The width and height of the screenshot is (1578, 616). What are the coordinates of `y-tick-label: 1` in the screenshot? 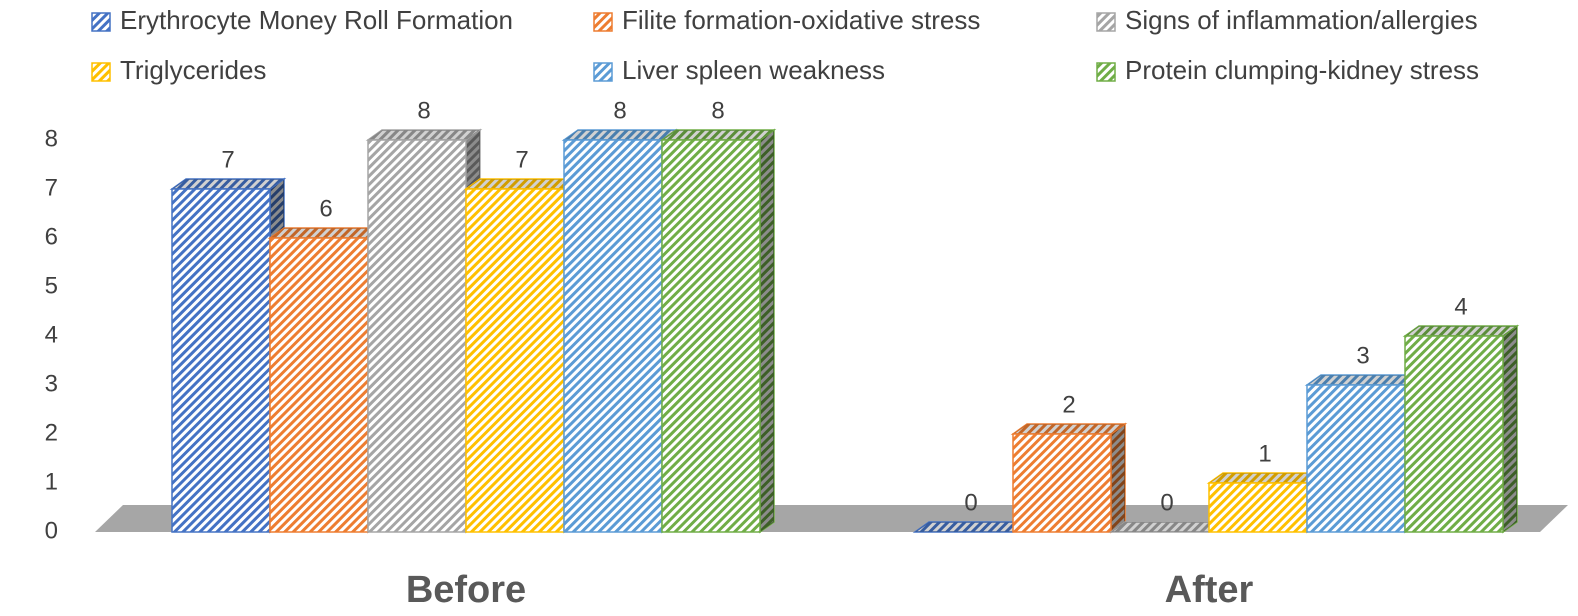 It's located at (51, 481).